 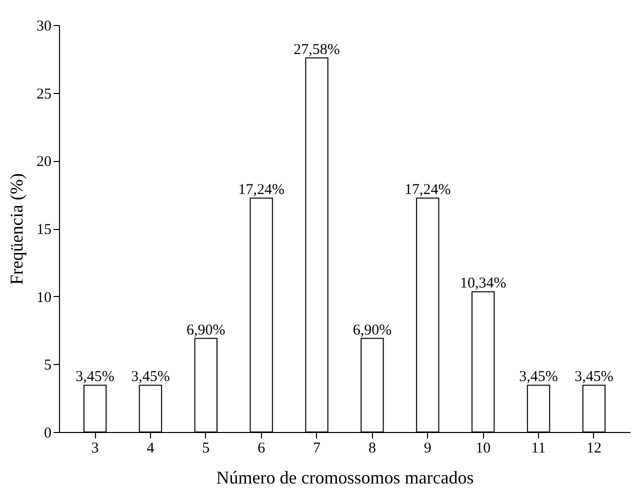 What do you see at coordinates (95, 448) in the screenshot?
I see `x-tick-label: 3` at bounding box center [95, 448].